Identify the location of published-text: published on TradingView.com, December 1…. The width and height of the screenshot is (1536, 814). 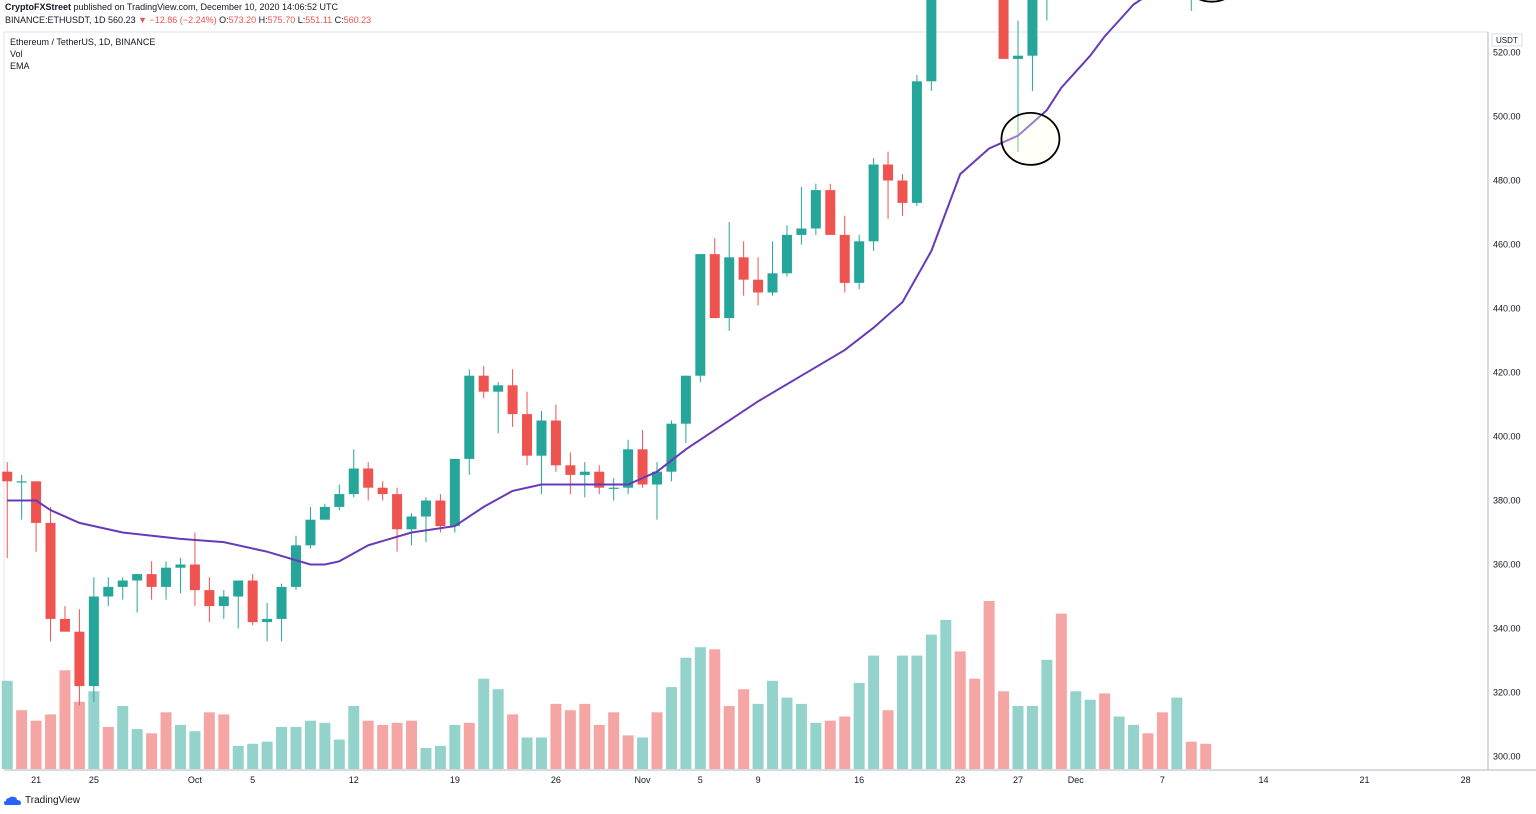
(206, 7).